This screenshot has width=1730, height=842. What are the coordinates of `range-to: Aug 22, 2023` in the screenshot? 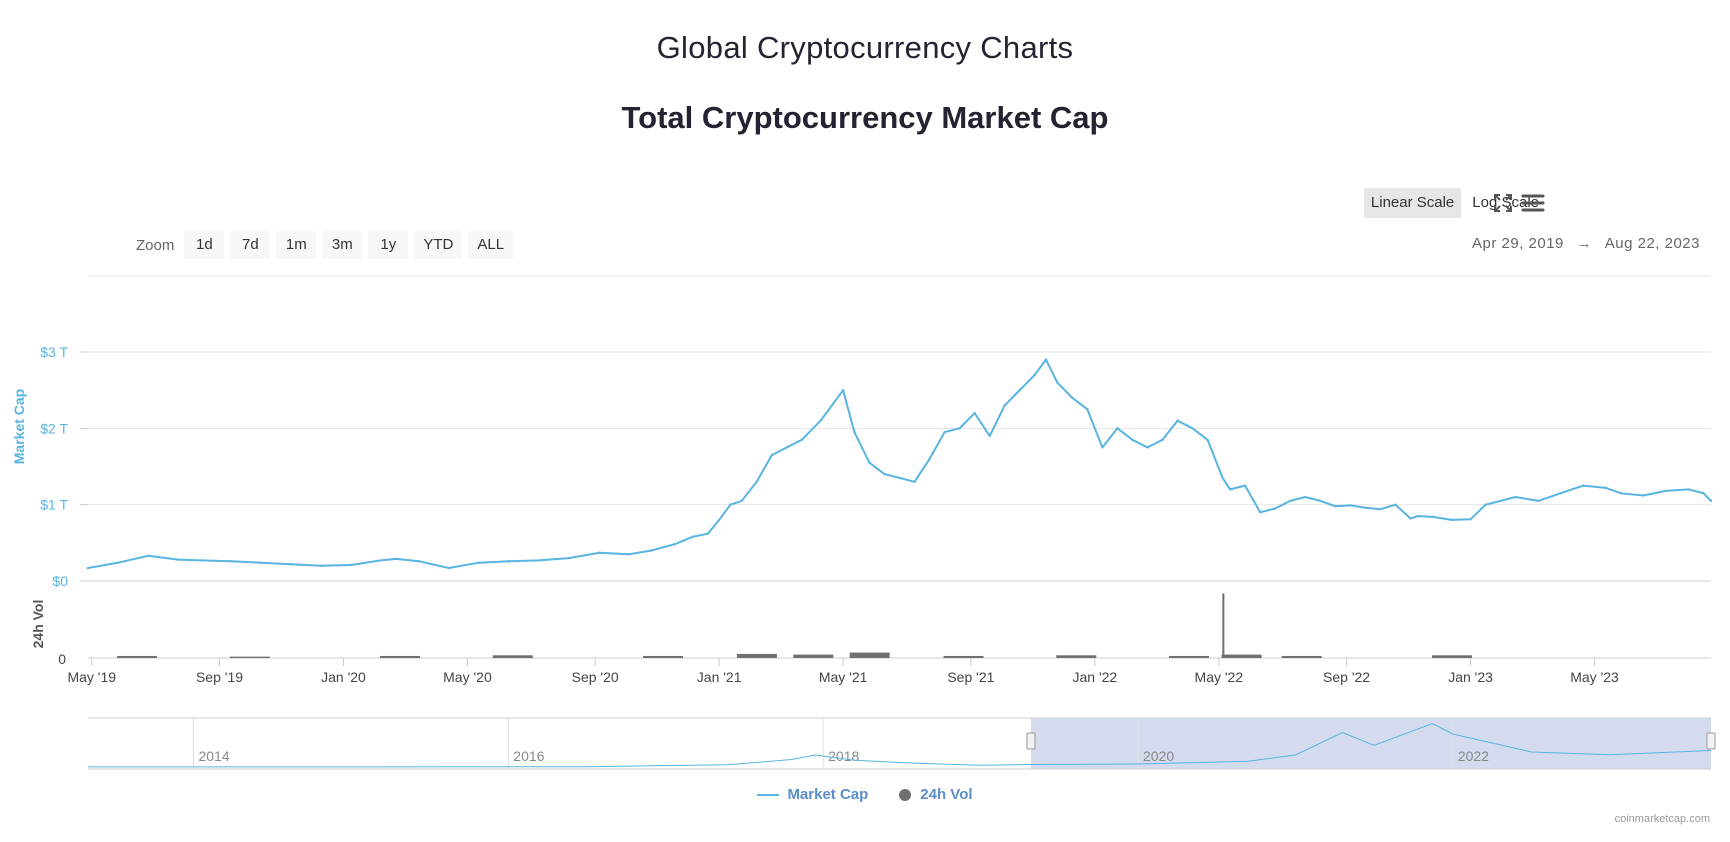 It's located at (1652, 243).